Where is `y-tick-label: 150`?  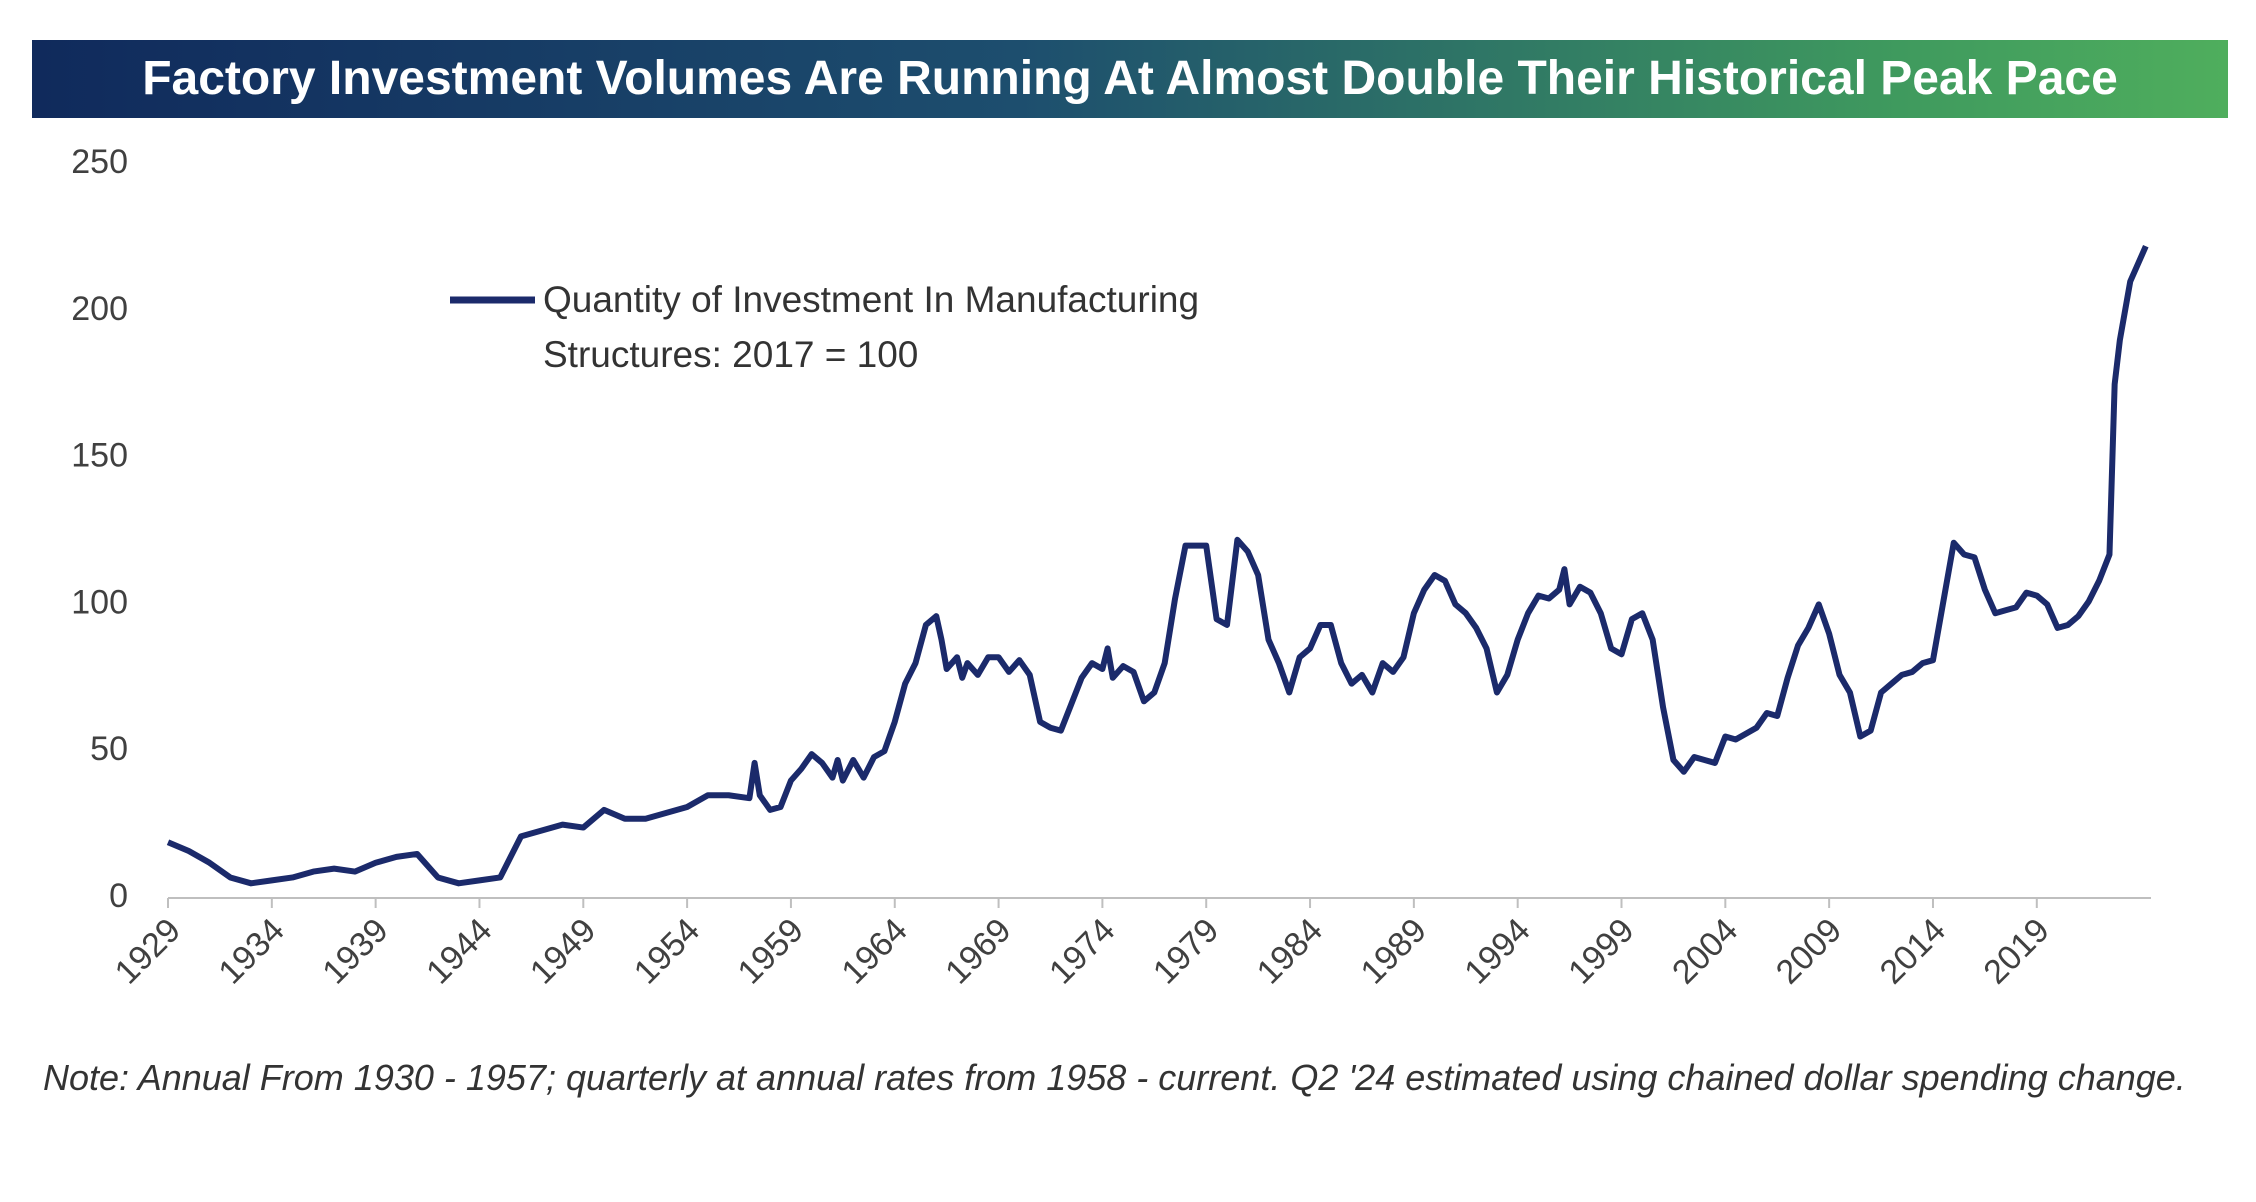 y-tick-label: 150 is located at coordinates (99, 456).